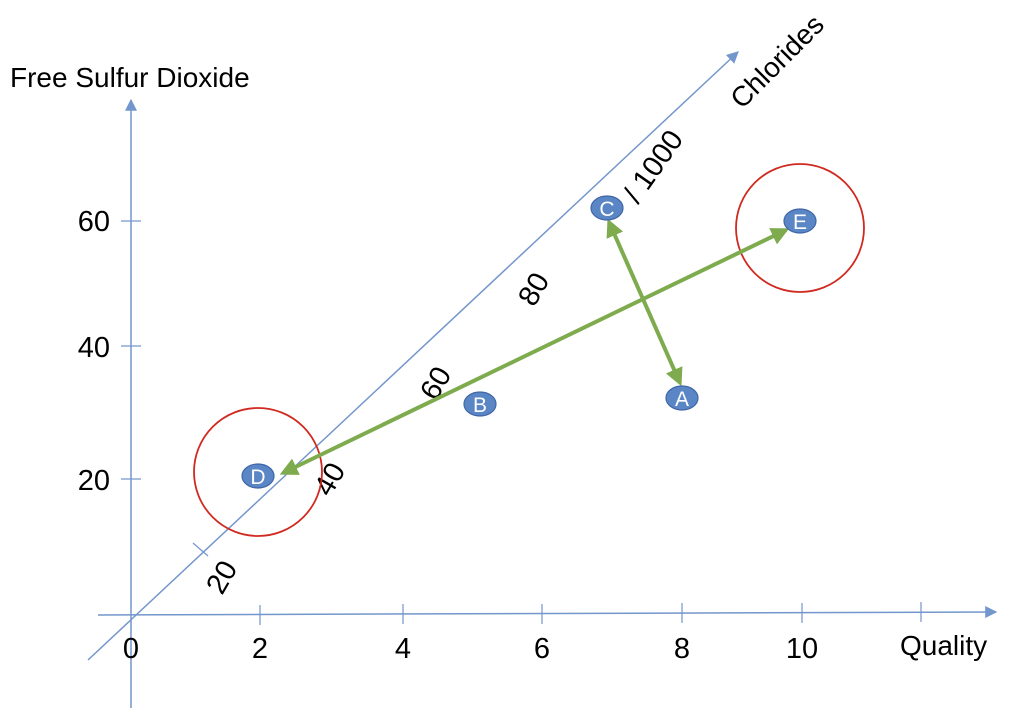 This screenshot has width=1036, height=715. Describe the element at coordinates (943, 645) in the screenshot. I see `x-axis-title: Quality` at that location.